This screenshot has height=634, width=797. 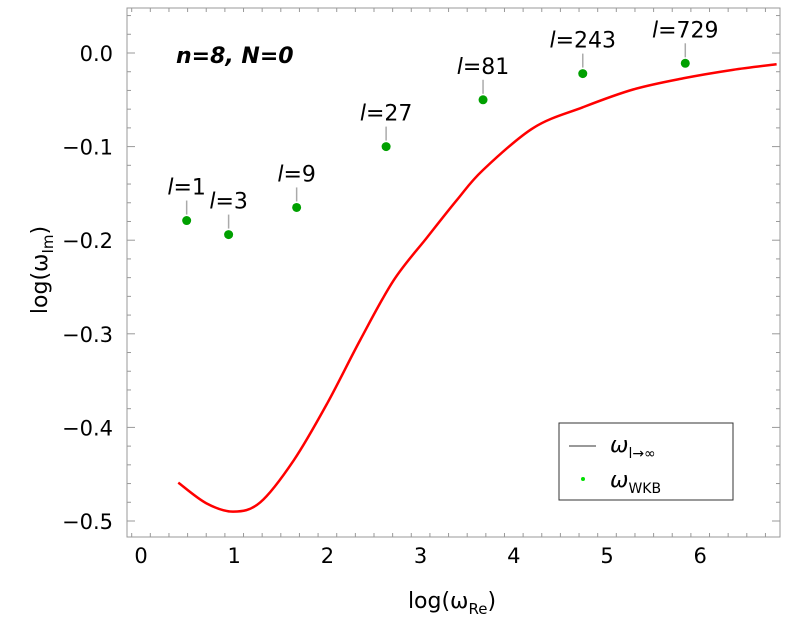 I want to click on point-label-value: =1, so click(x=190, y=188).